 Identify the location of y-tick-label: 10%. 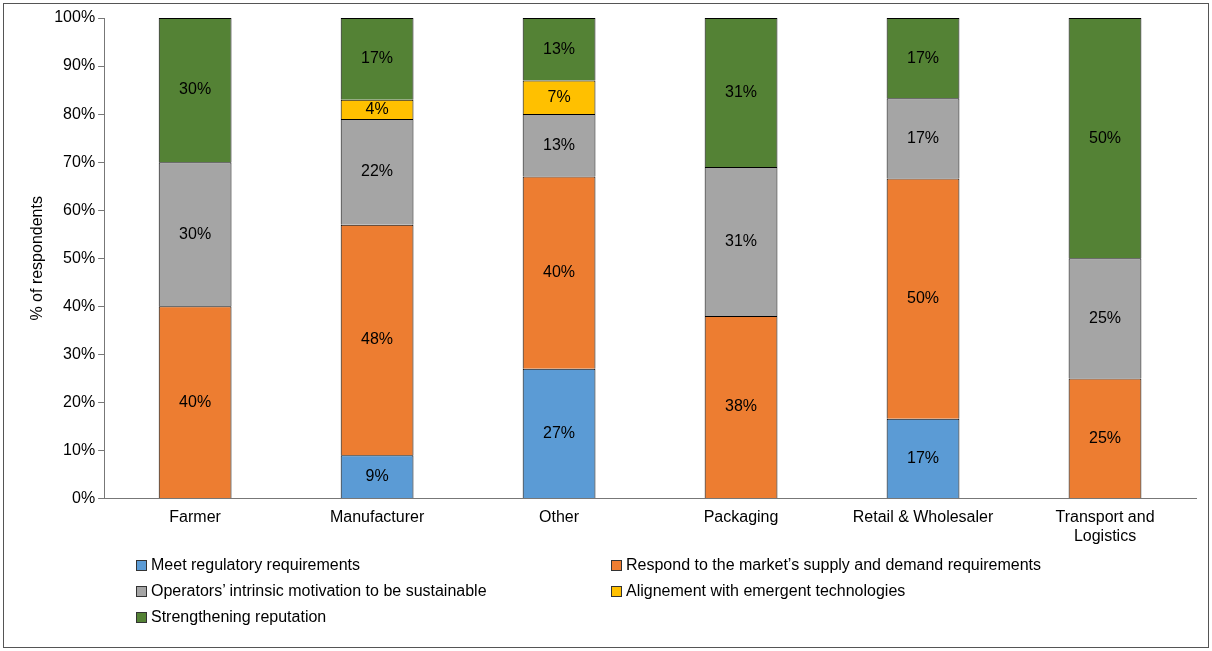
(79, 449).